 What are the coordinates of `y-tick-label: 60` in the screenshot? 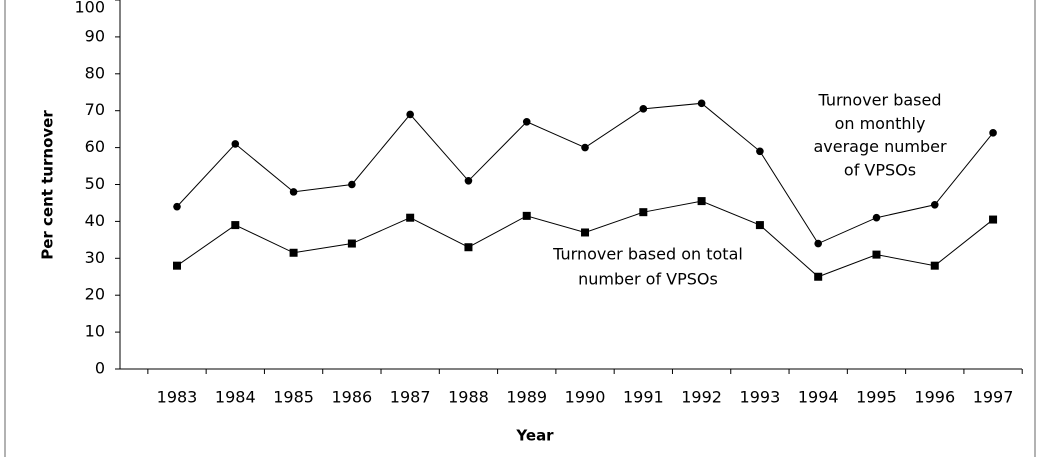 It's located at (95, 146).